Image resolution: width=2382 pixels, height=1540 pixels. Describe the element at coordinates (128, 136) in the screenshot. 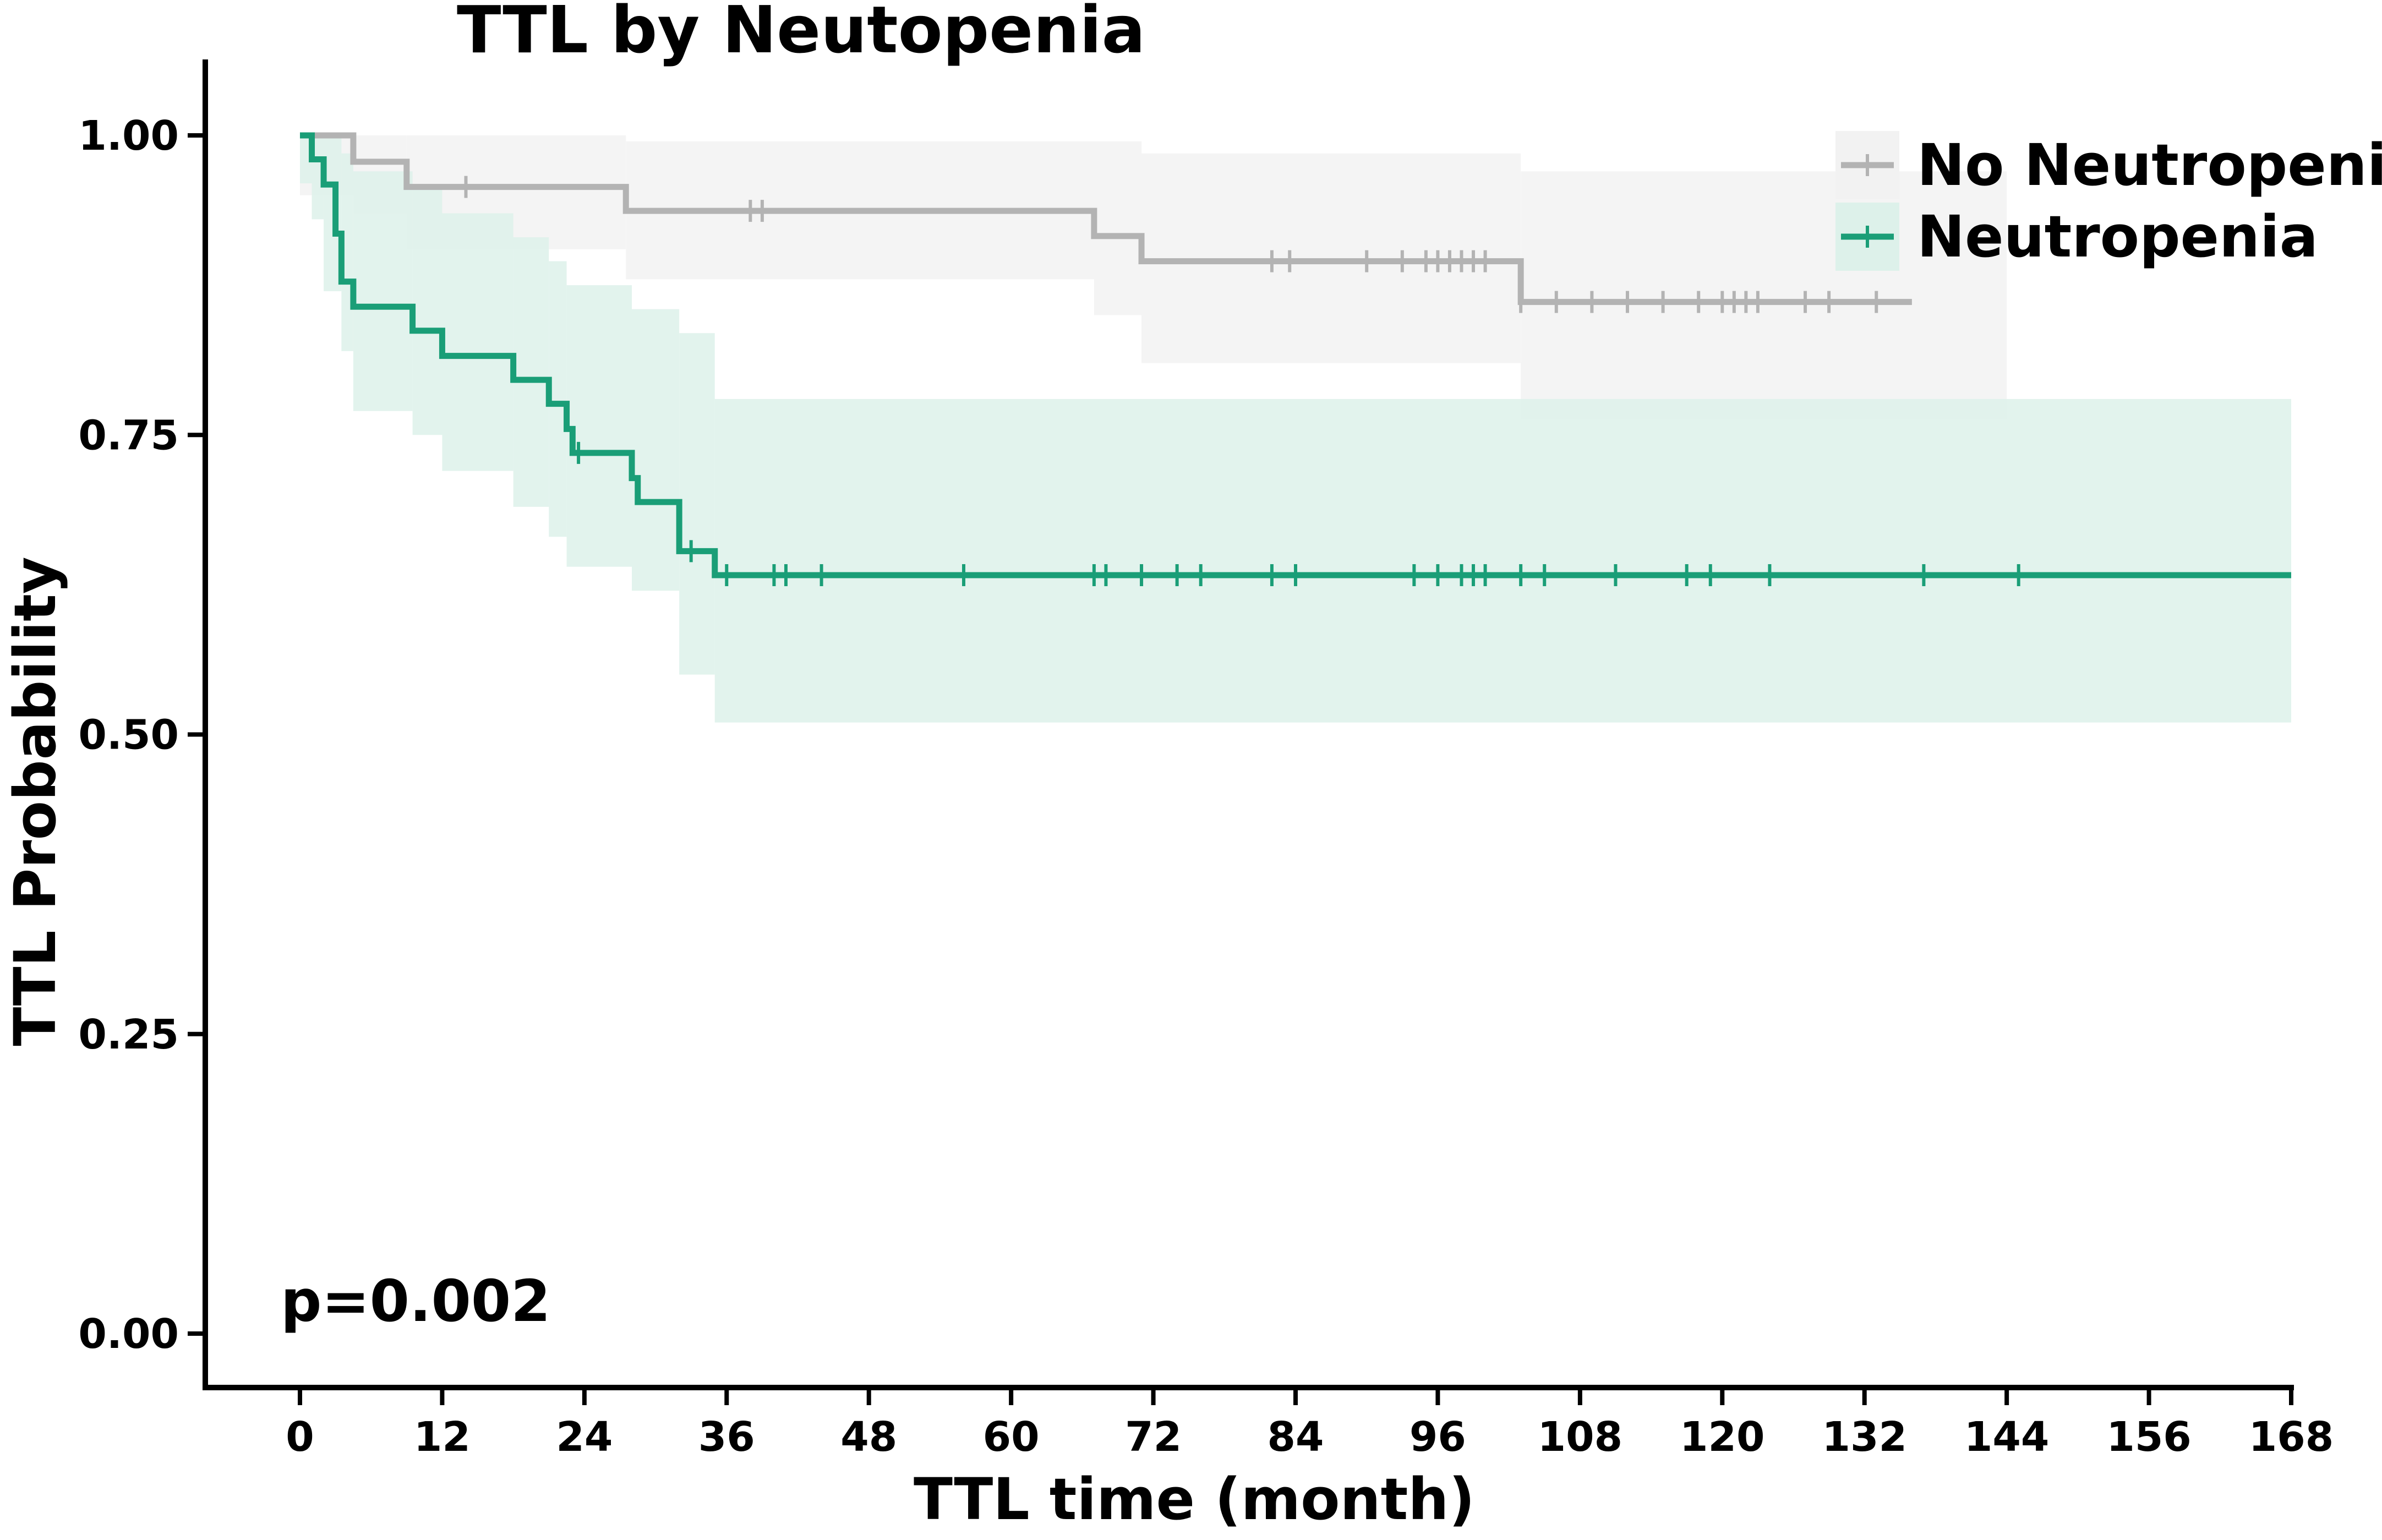

I see `y-tick-label: 1.00` at that location.